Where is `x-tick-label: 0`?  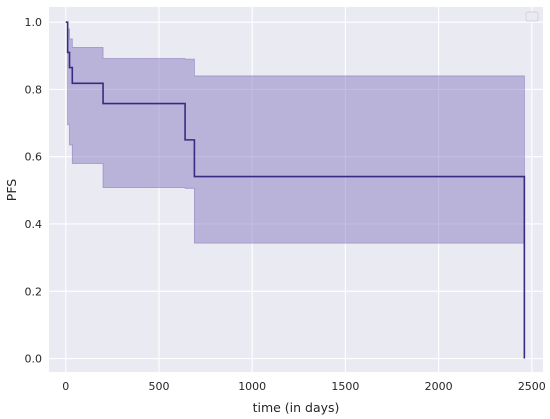 x-tick-label: 0 is located at coordinates (65, 386).